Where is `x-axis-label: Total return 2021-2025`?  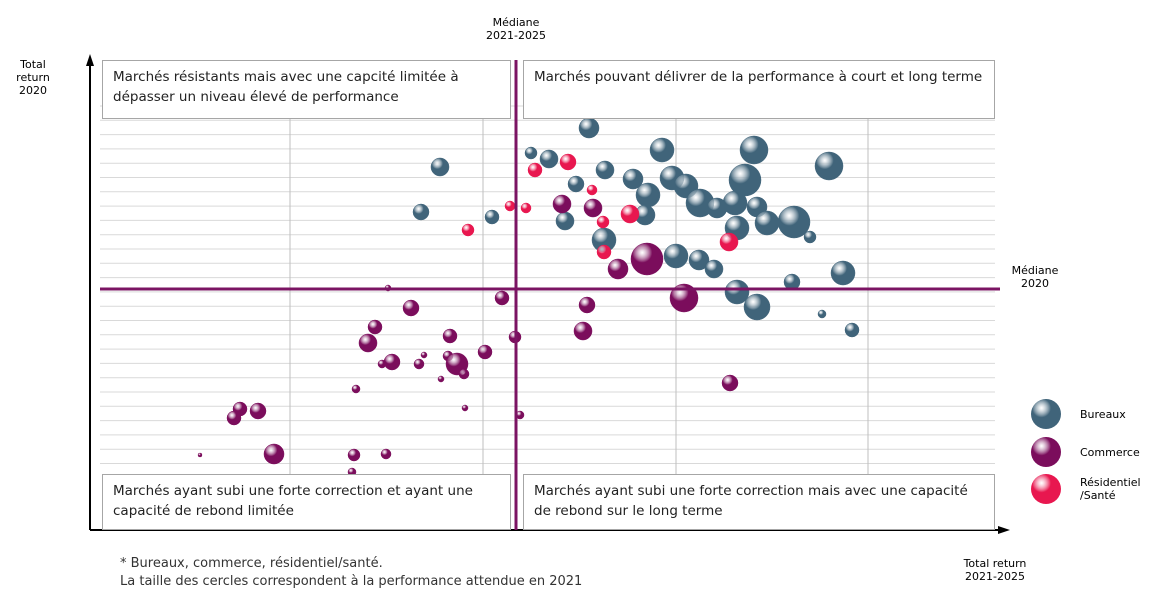 x-axis-label: Total return 2021-2025 is located at coordinates (995, 570).